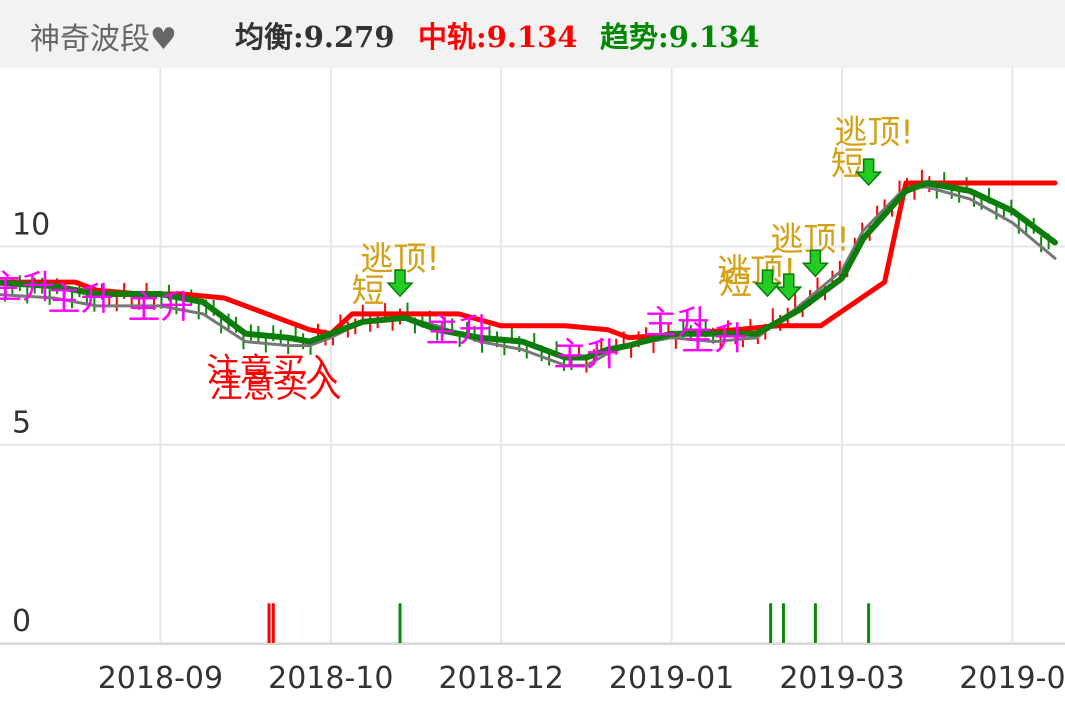  I want to click on middle-band-value: 中轨:9.134, so click(498, 37).